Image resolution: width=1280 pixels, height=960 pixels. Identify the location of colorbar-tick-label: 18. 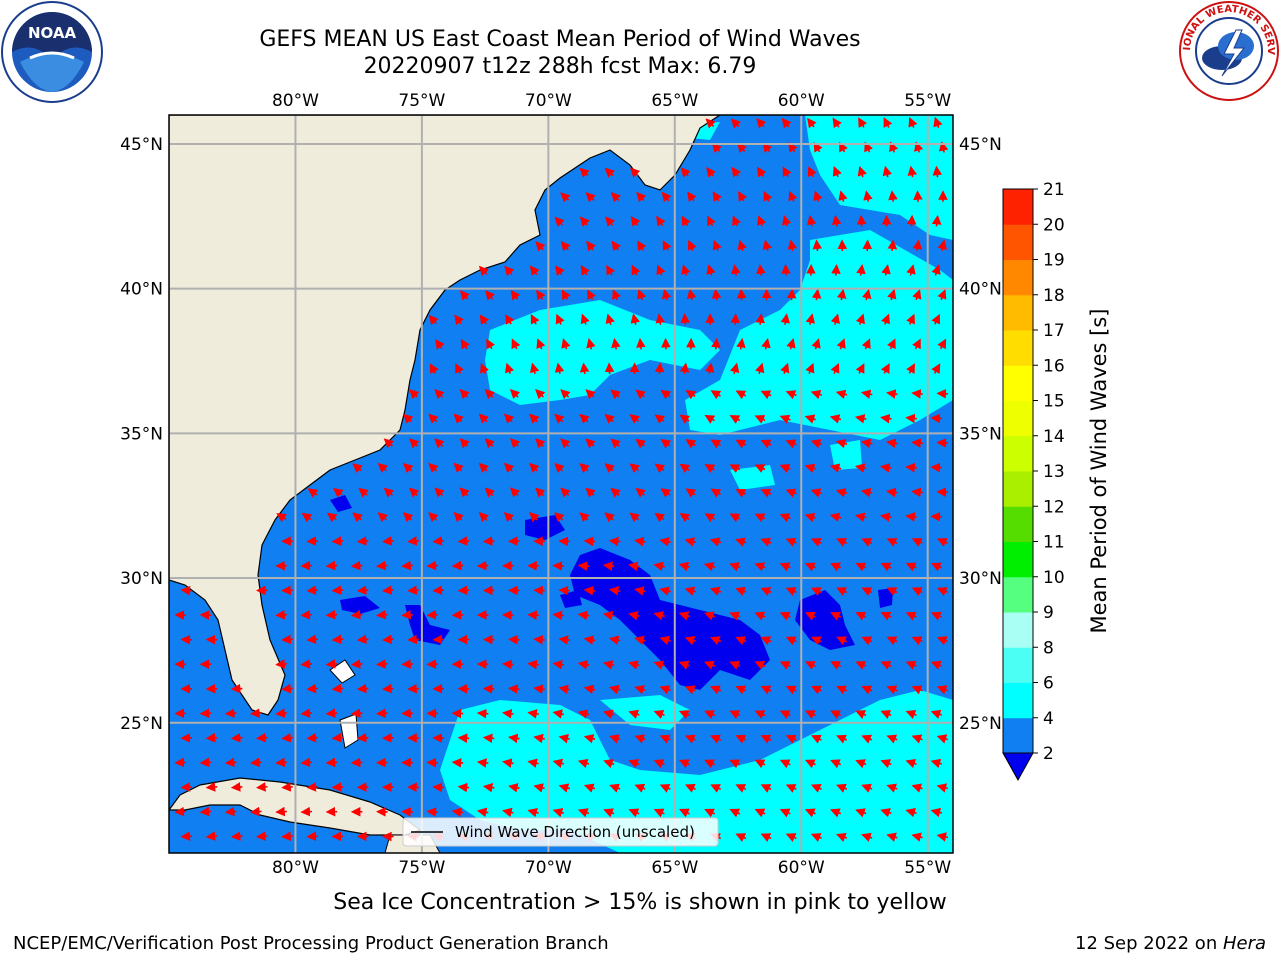
(1054, 296).